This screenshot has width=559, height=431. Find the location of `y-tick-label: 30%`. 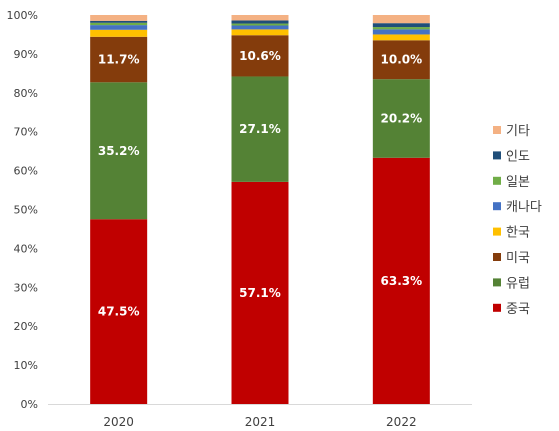

y-tick-label: 30% is located at coordinates (26, 287).